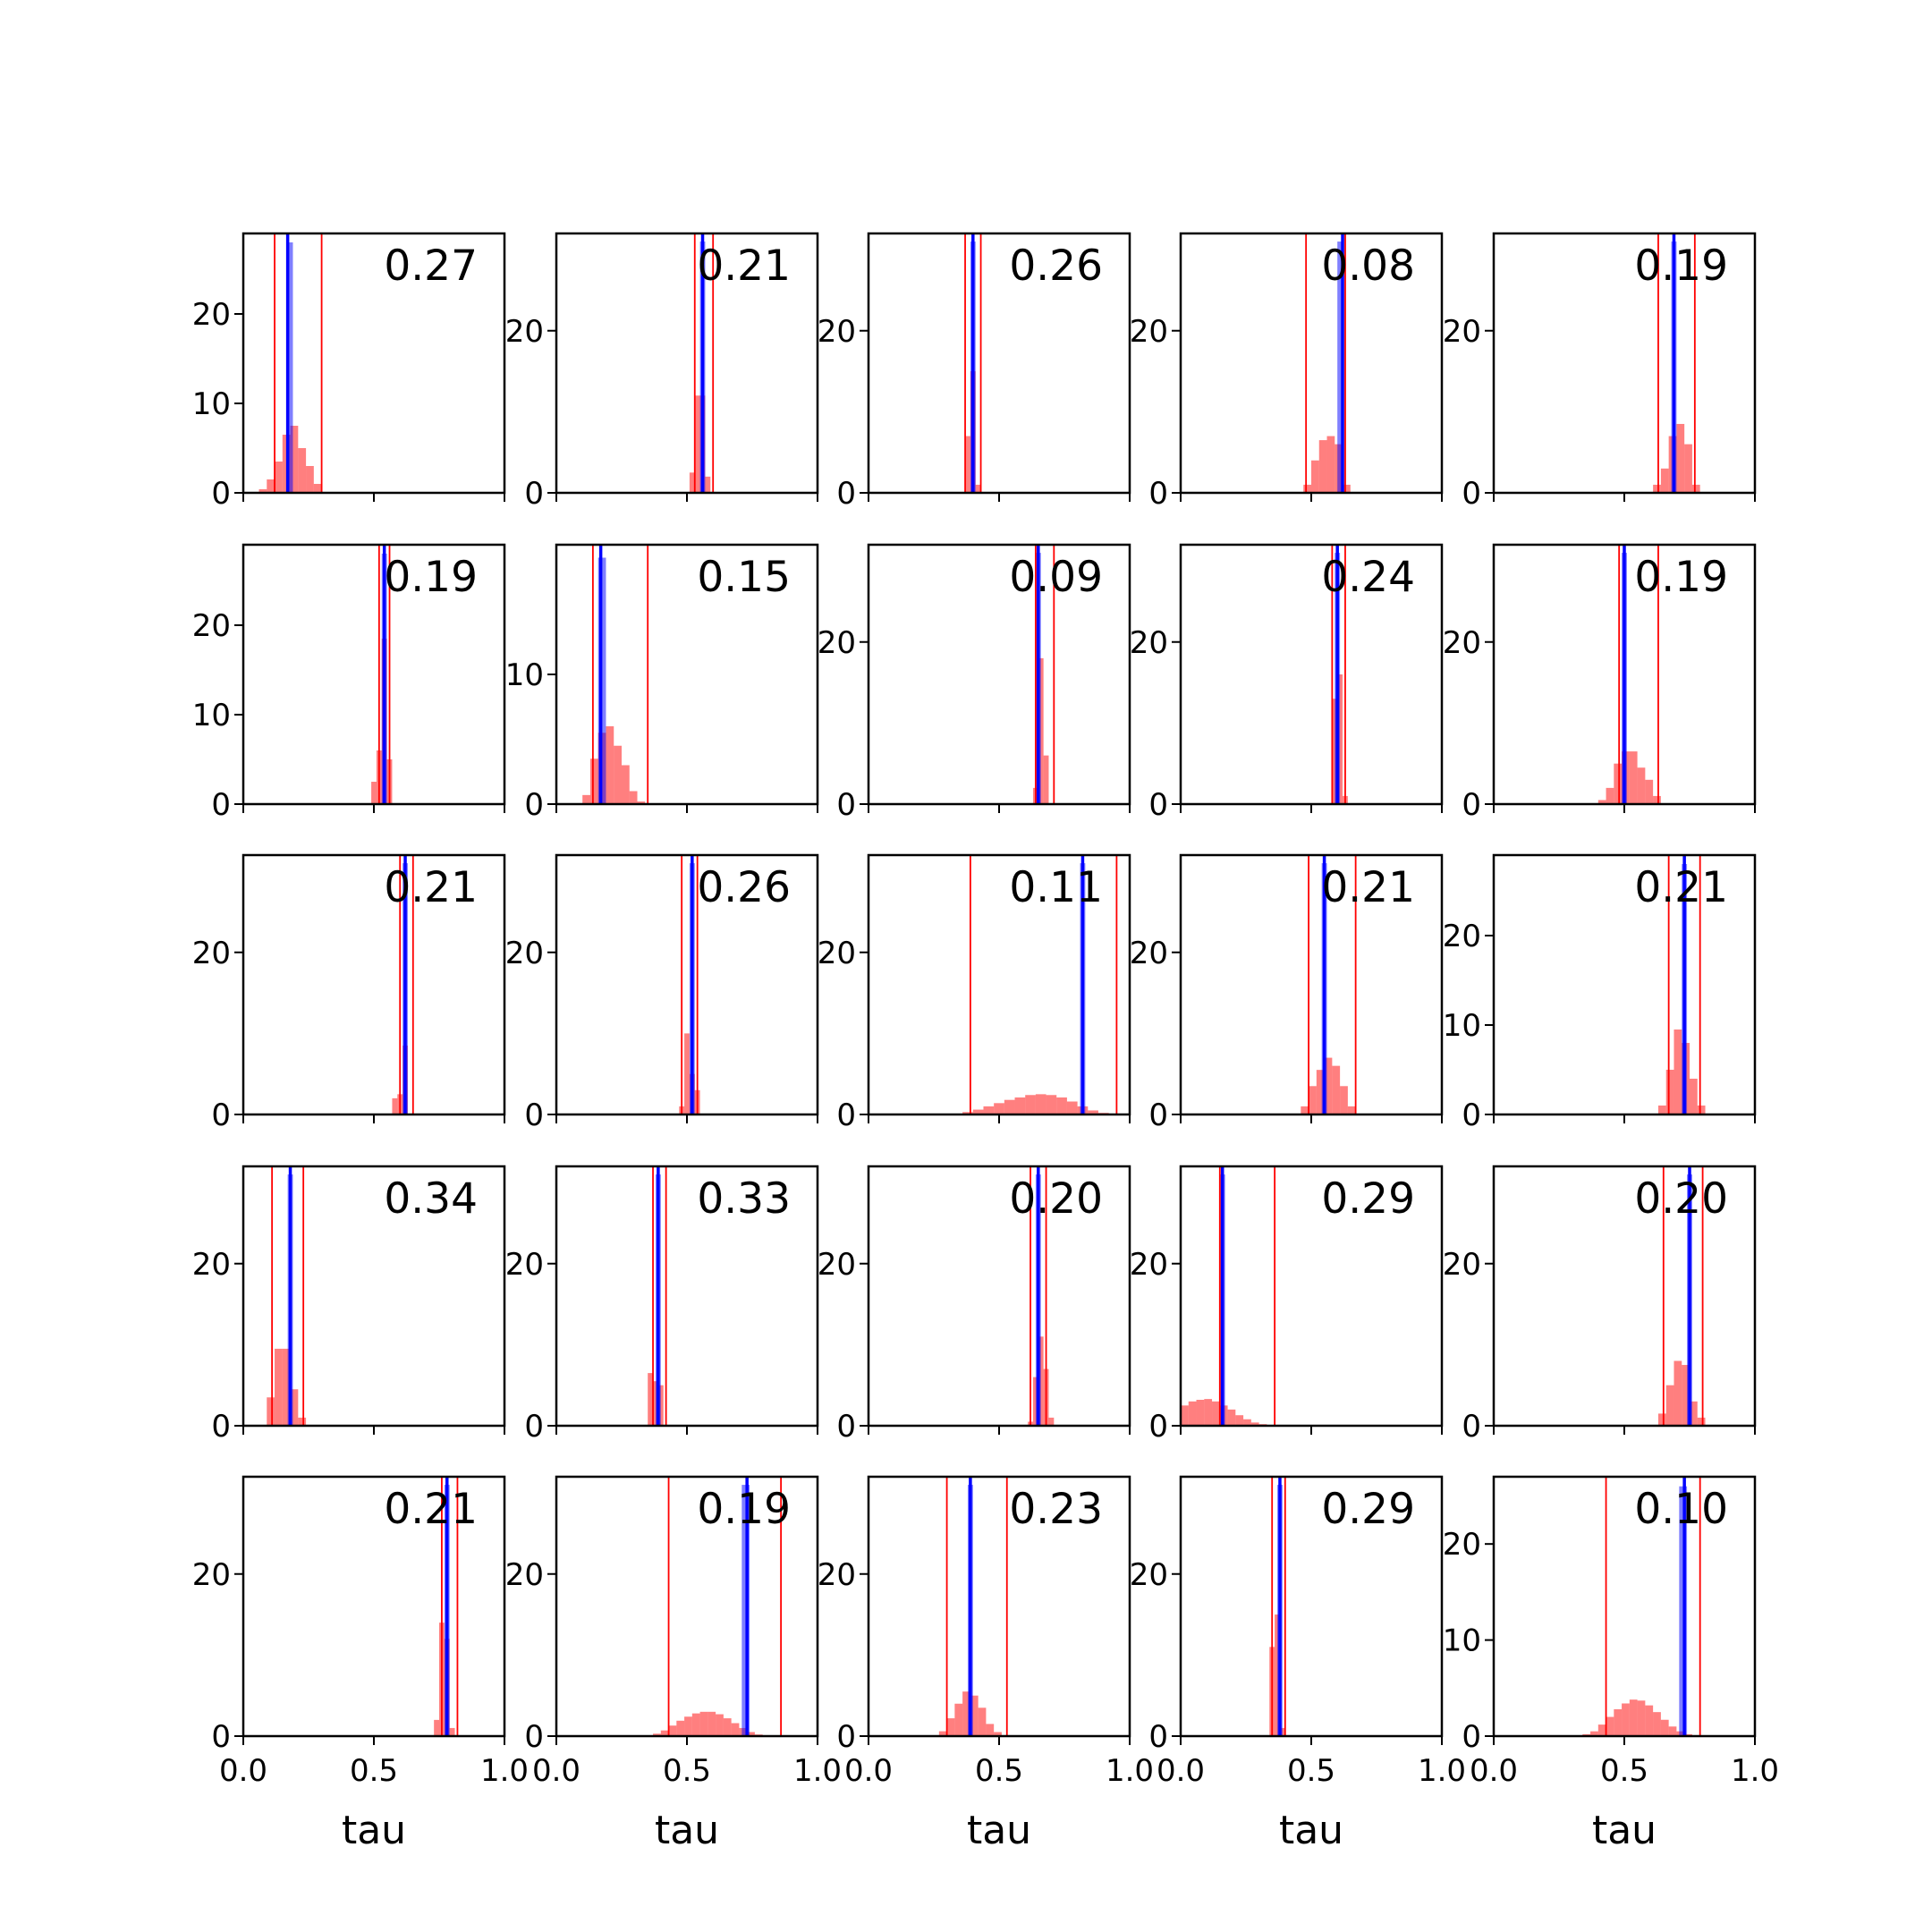 This screenshot has height=1932, width=1932. Describe the element at coordinates (431, 1199) in the screenshot. I see `panel-value-label: 0.34` at that location.